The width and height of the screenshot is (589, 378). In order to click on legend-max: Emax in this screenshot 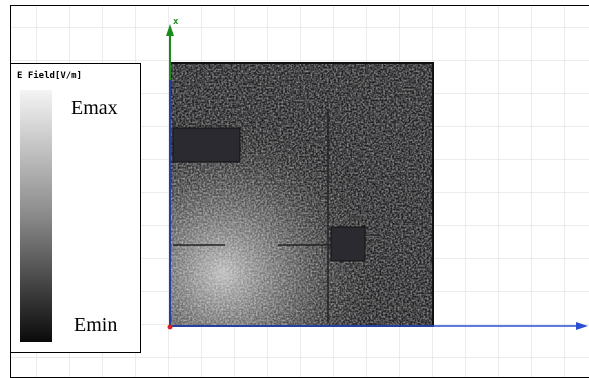, I will do `click(94, 108)`.